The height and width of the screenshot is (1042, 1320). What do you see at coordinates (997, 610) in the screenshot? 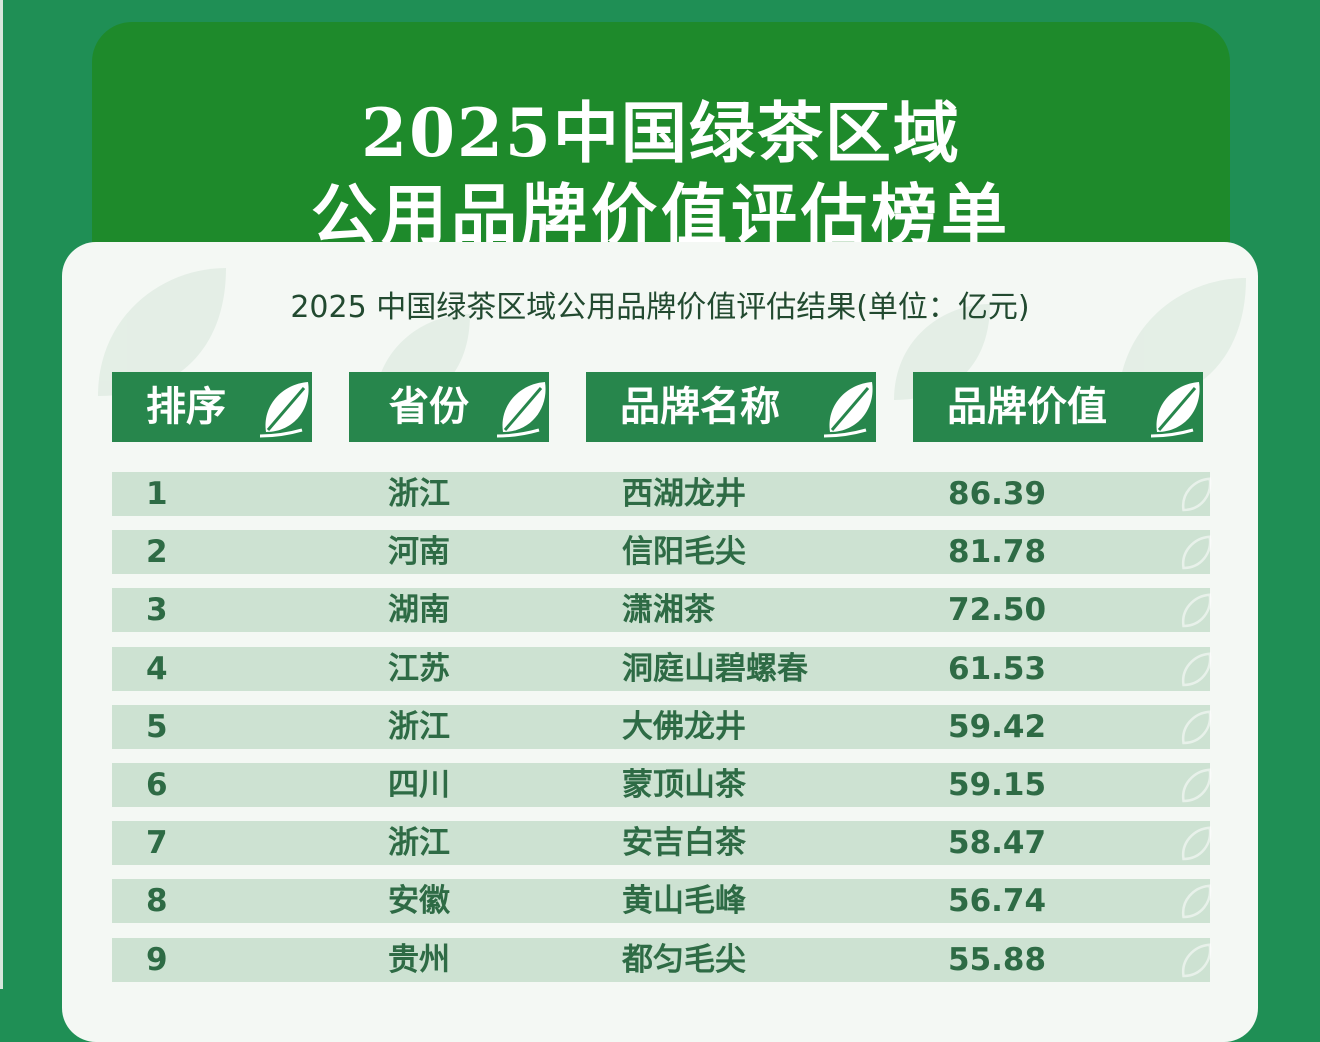
I see `value-cell: 72.50` at bounding box center [997, 610].